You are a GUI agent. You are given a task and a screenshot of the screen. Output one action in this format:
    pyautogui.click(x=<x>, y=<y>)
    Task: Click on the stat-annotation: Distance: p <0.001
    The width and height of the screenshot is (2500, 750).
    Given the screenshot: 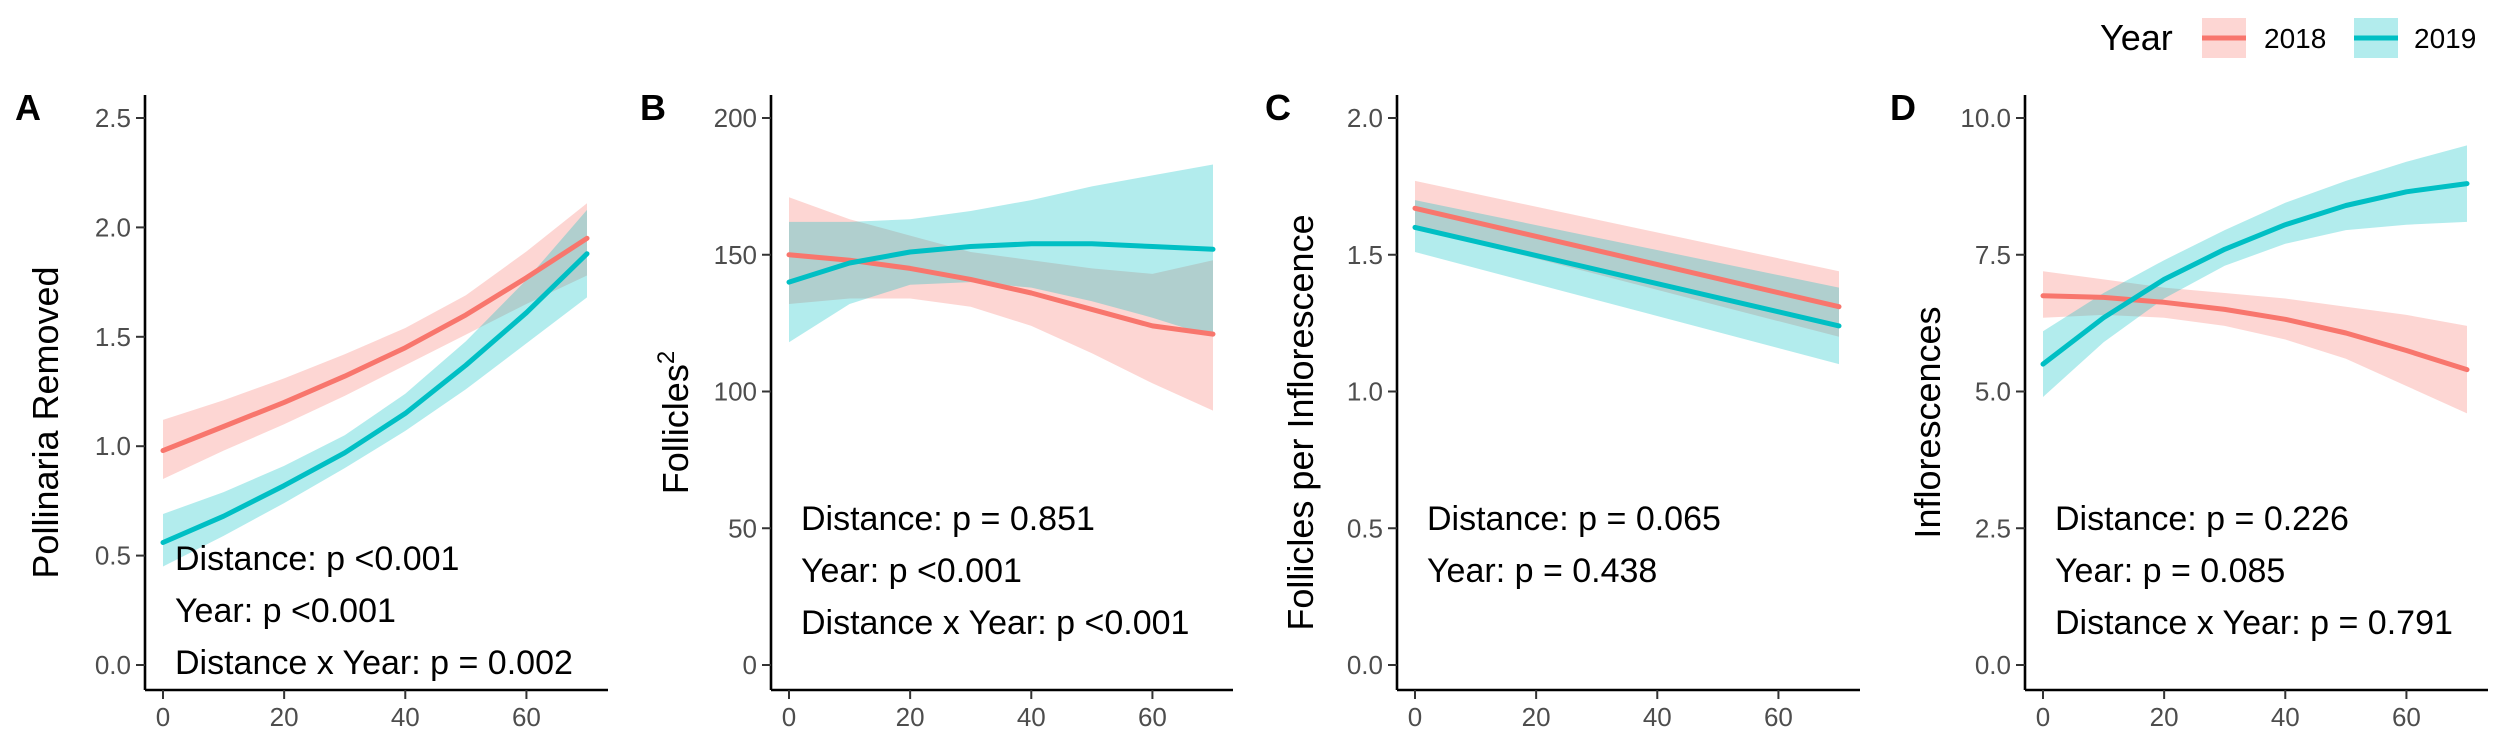 What is the action you would take?
    pyautogui.click(x=317, y=559)
    